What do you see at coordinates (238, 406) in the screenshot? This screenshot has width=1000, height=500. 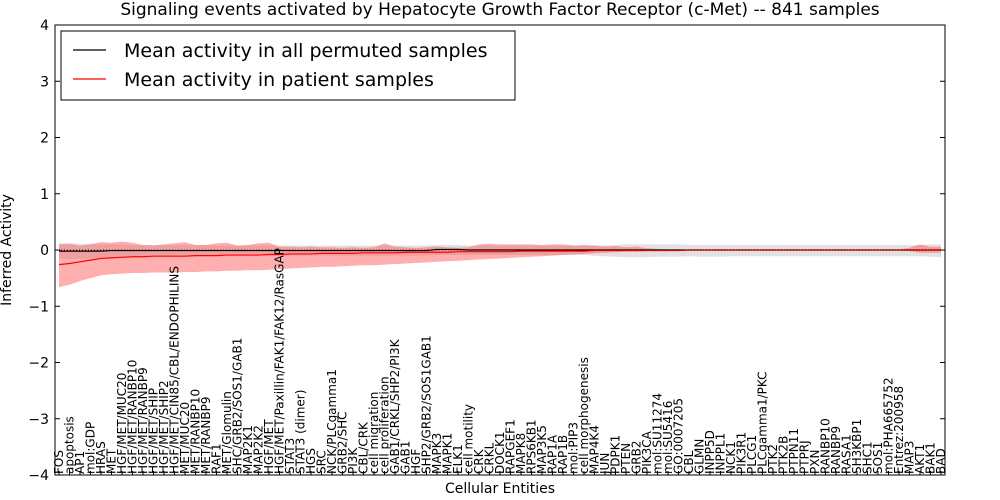 I see `x-tick-label: SHC/GRB2/SOS1/GAB1` at bounding box center [238, 406].